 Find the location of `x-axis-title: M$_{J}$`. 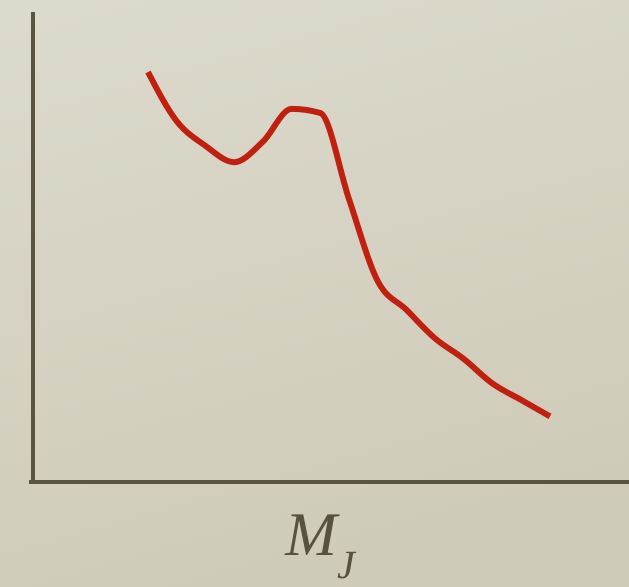

x-axis-title: M$_{J}$ is located at coordinates (320, 543).